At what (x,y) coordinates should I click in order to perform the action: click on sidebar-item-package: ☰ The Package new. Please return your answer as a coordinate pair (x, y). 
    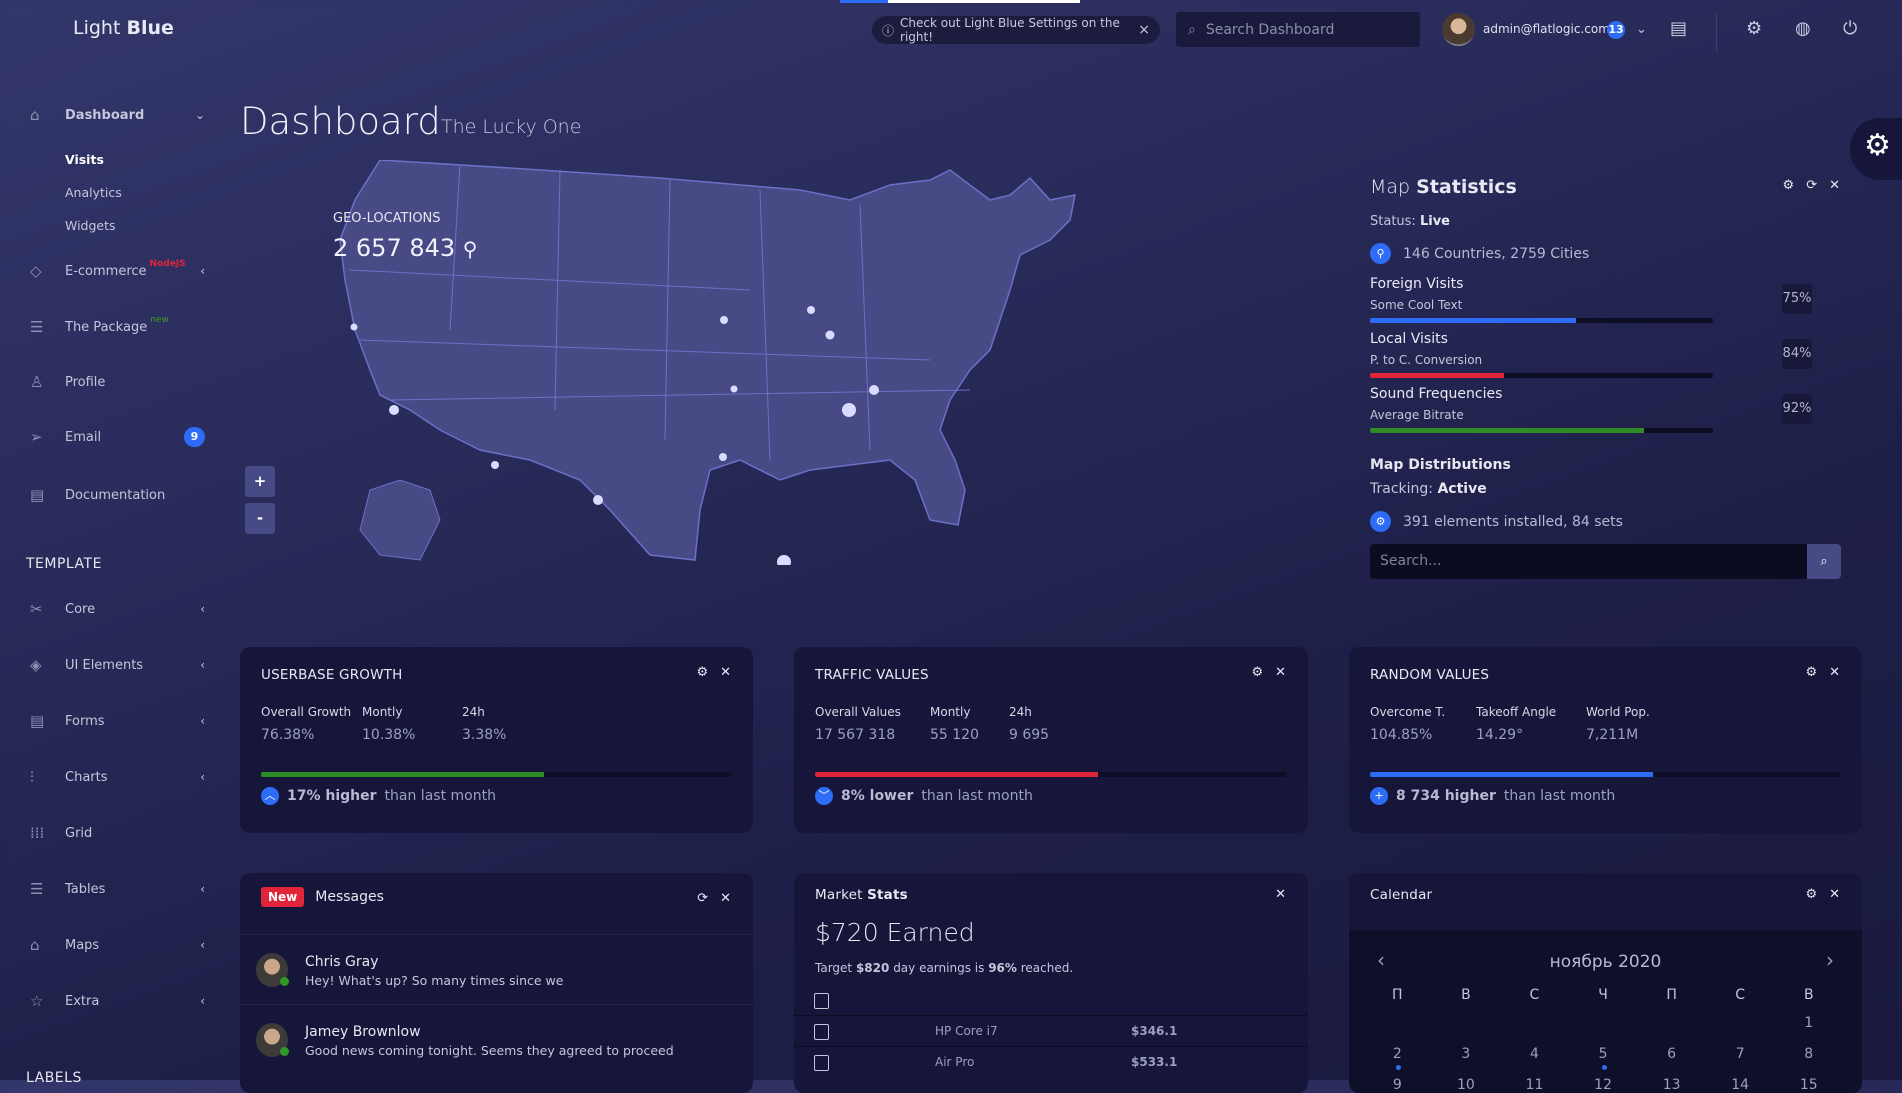
    Looking at the image, I should click on (117, 325).